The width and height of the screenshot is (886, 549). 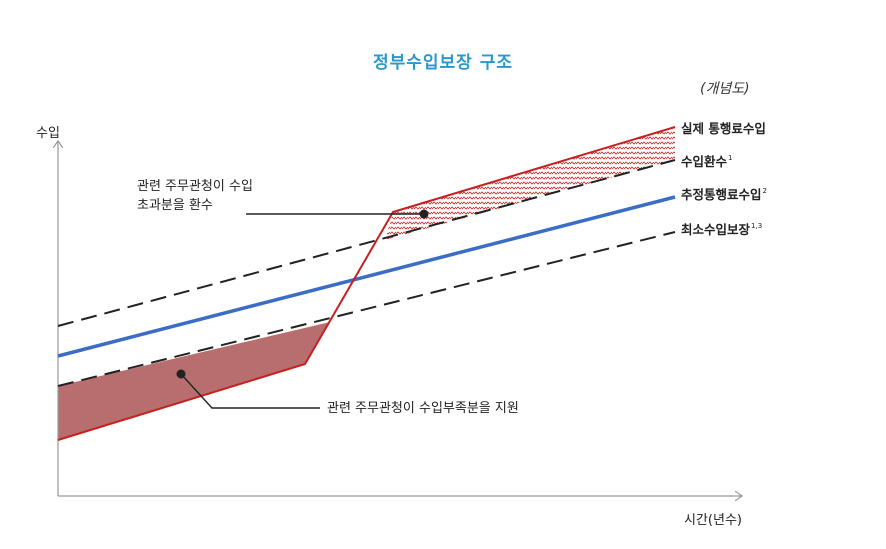 What do you see at coordinates (175, 205) in the screenshot?
I see `excess-annotation-line2: 초과분을 환수` at bounding box center [175, 205].